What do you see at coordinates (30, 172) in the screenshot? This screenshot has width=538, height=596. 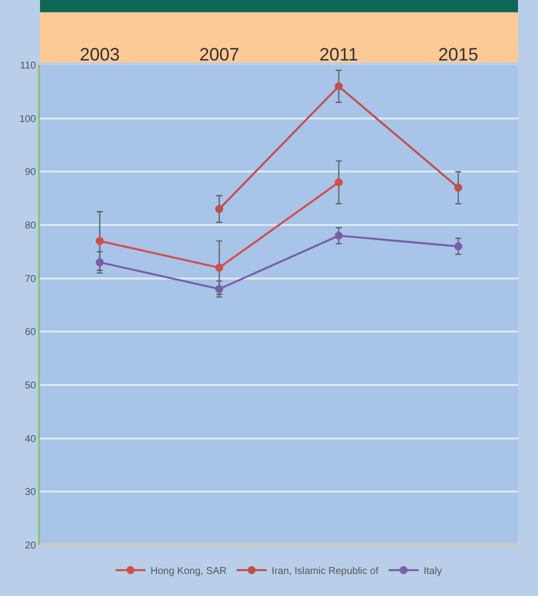 I see `y-tick-label: 90` at bounding box center [30, 172].